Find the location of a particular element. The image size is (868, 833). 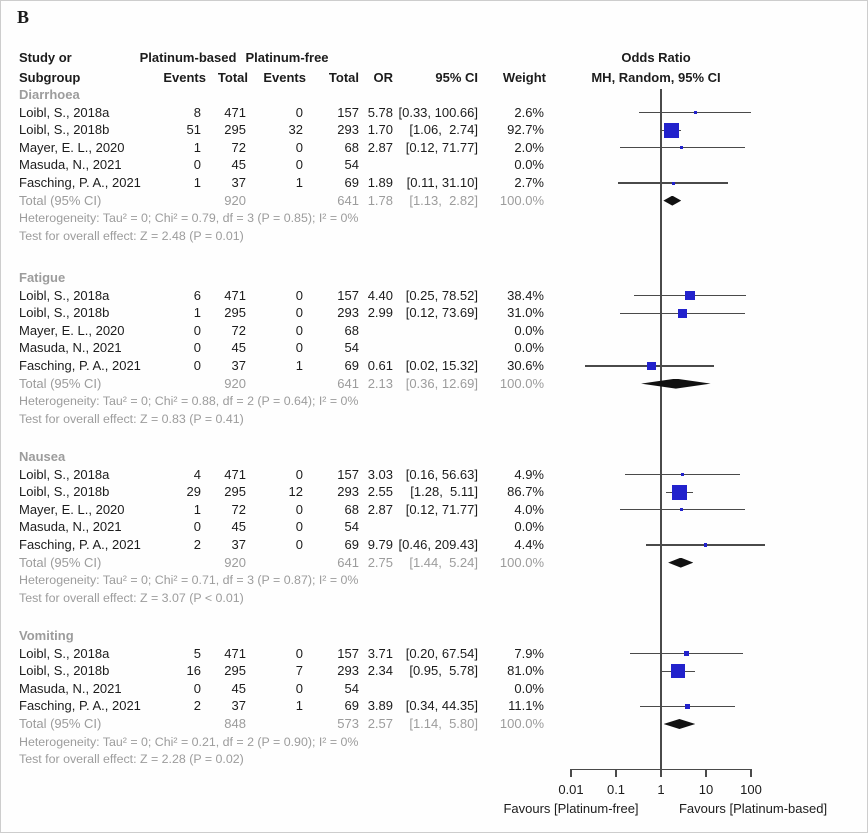

total-or: 2.57 is located at coordinates (380, 723).